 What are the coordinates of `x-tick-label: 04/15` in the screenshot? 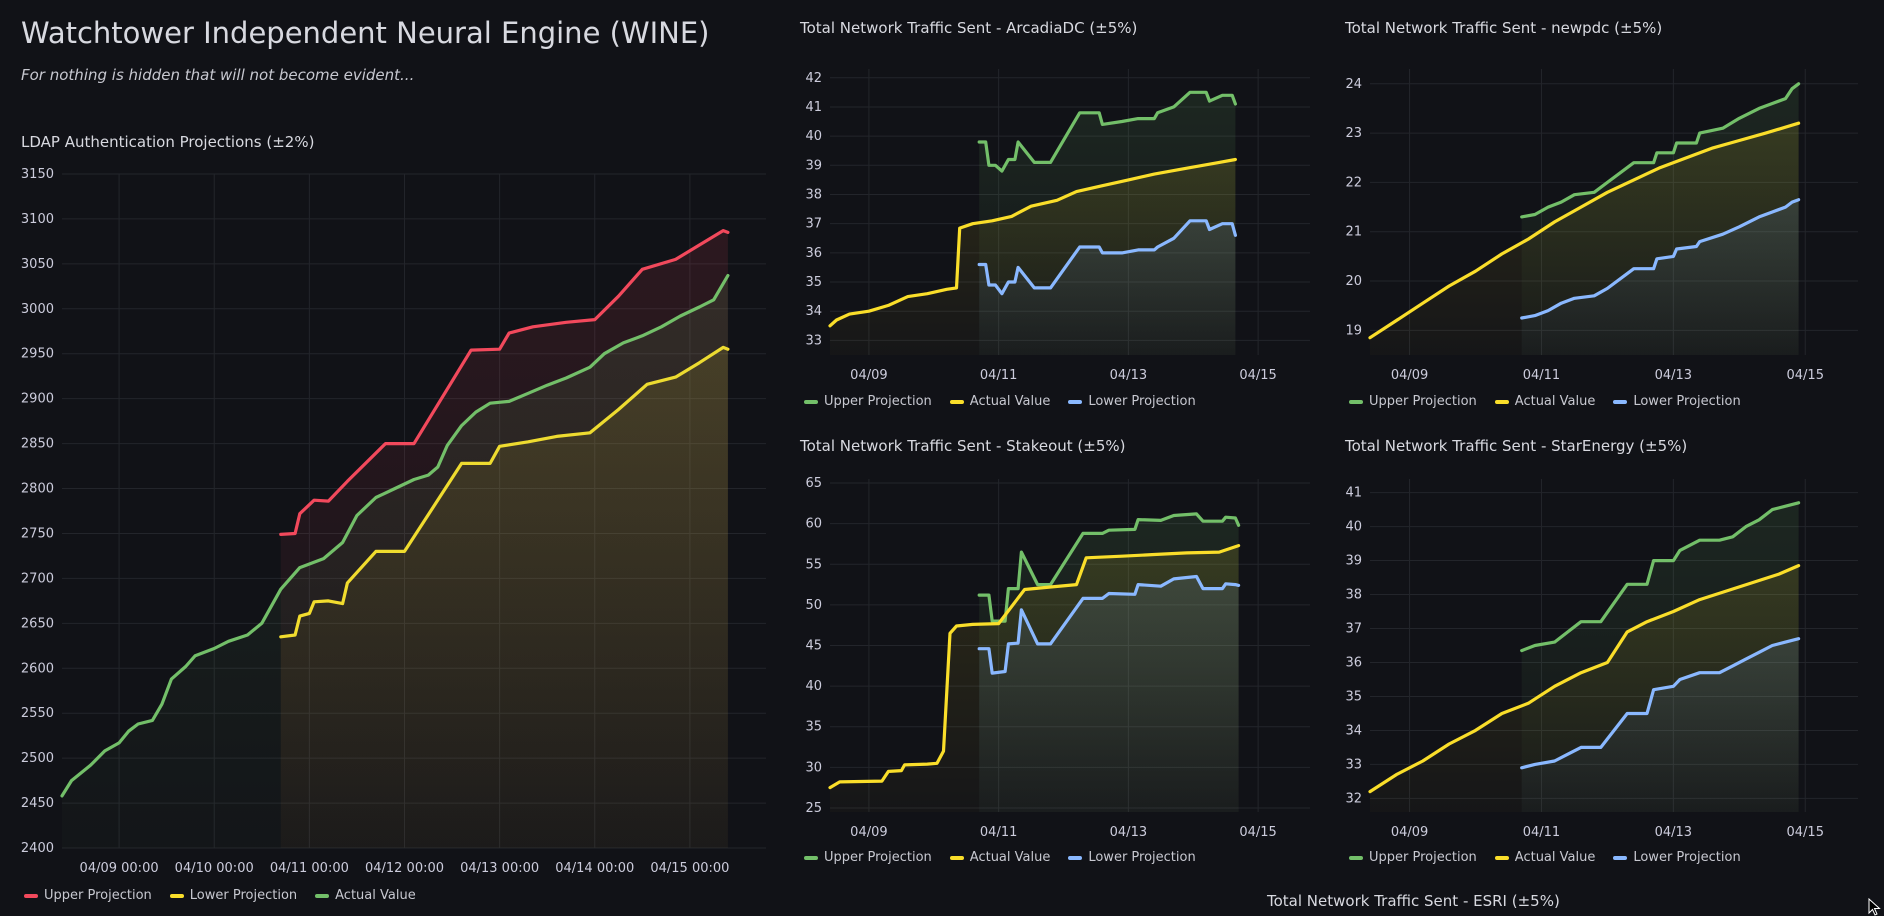 It's located at (1257, 375).